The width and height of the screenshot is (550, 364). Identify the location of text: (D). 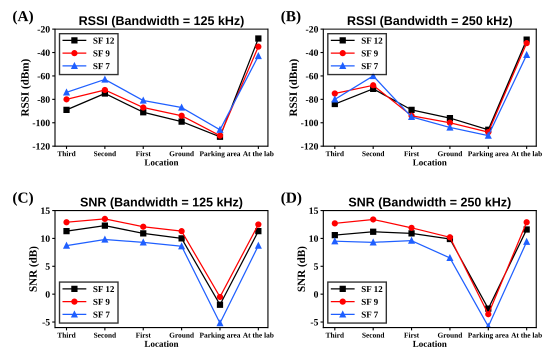
(291, 199).